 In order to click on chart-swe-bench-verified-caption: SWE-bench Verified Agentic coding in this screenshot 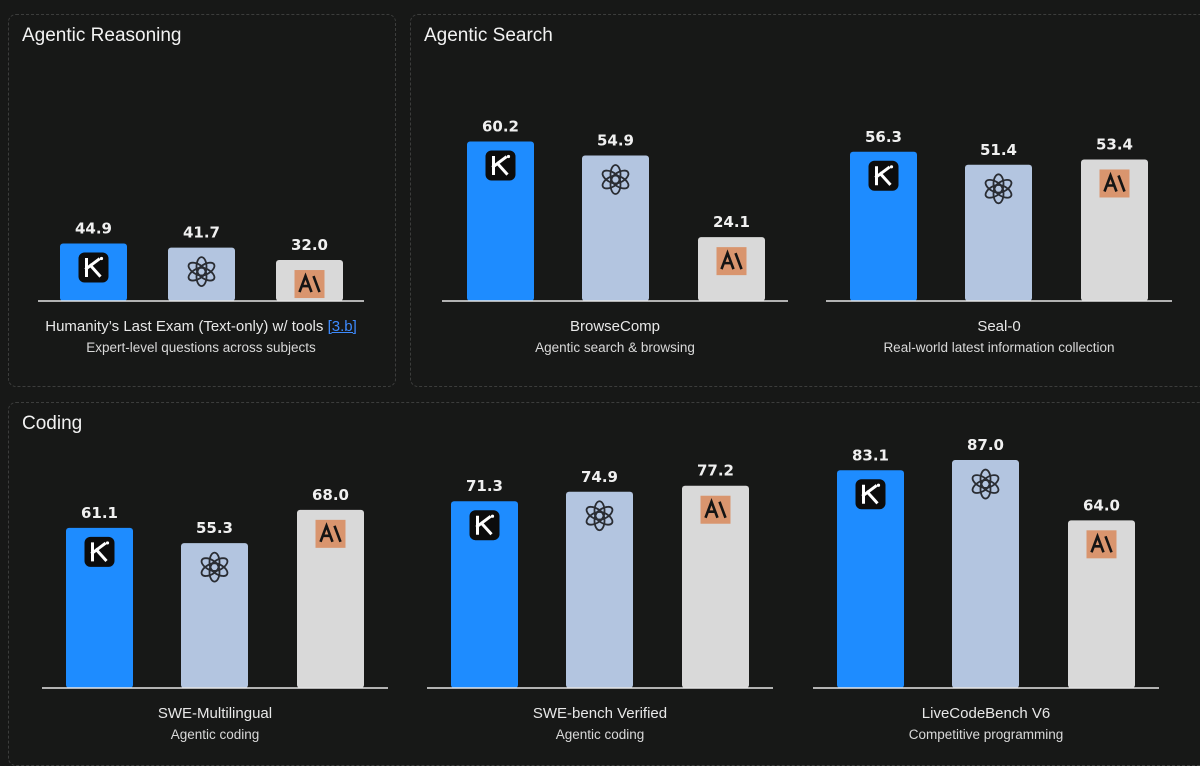, I will do `click(600, 723)`.